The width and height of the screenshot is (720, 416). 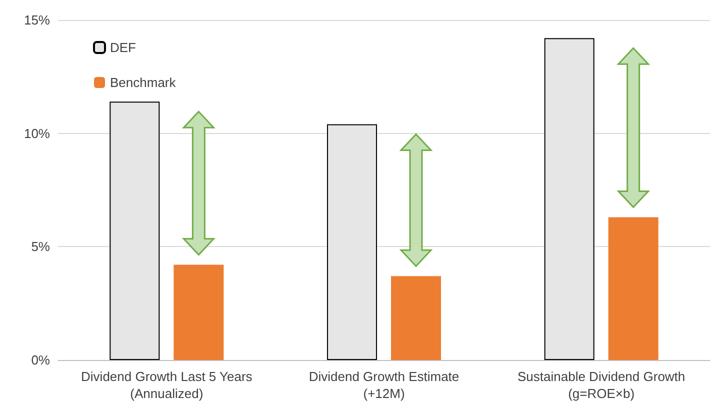 What do you see at coordinates (40, 360) in the screenshot?
I see `y-tick-label: 0%` at bounding box center [40, 360].